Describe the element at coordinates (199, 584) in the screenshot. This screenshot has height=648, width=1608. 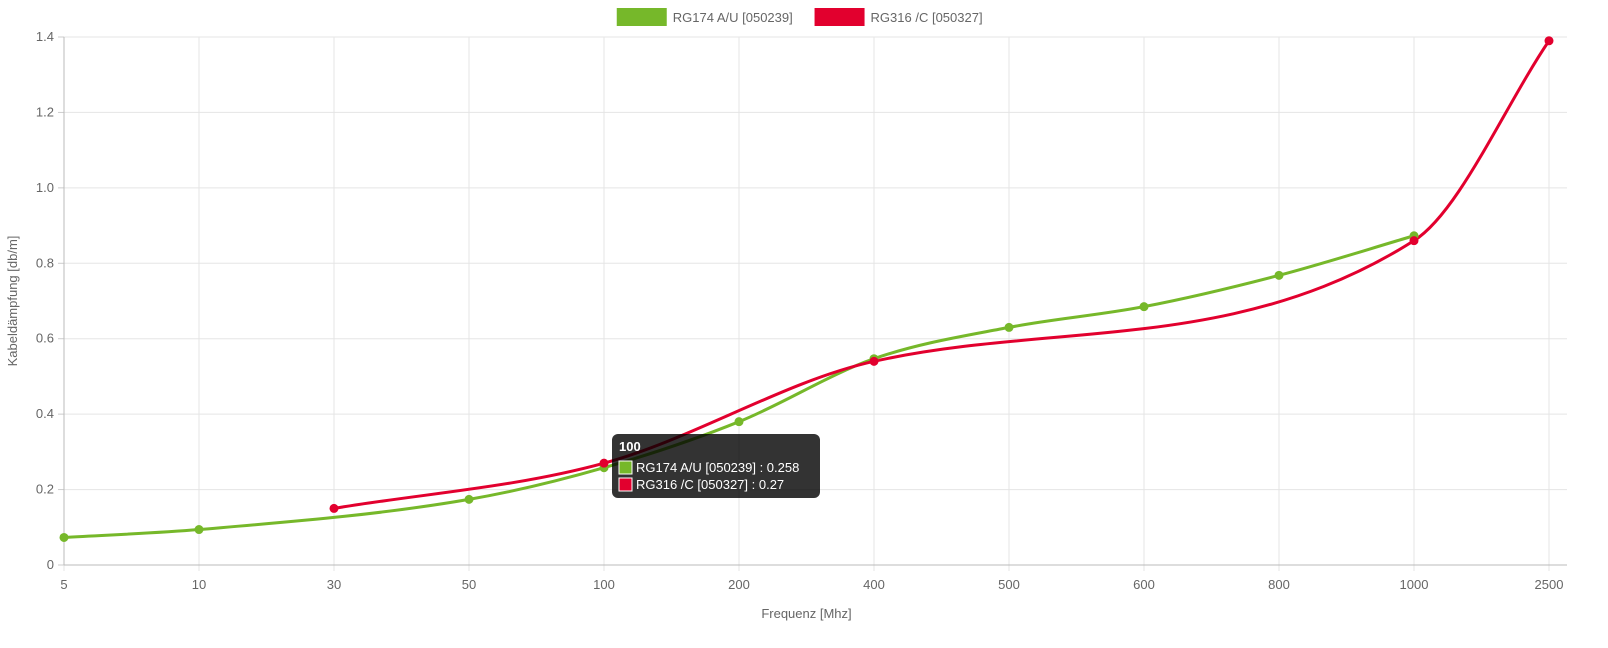
I see `x-tick-label: 10` at that location.